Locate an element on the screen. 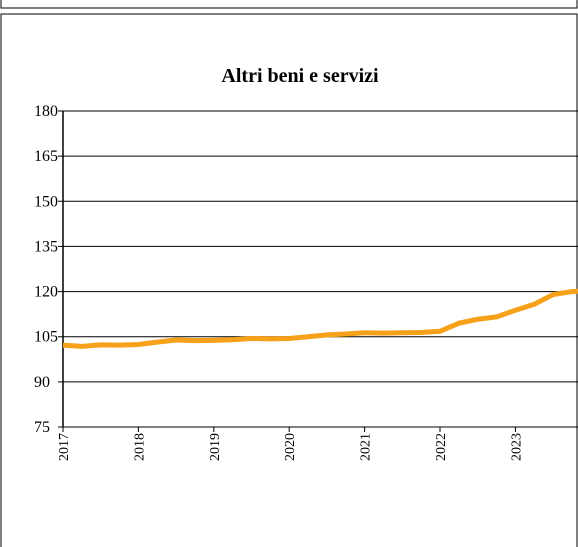 The height and width of the screenshot is (547, 578). y-tick-label: 75 is located at coordinates (42, 427).